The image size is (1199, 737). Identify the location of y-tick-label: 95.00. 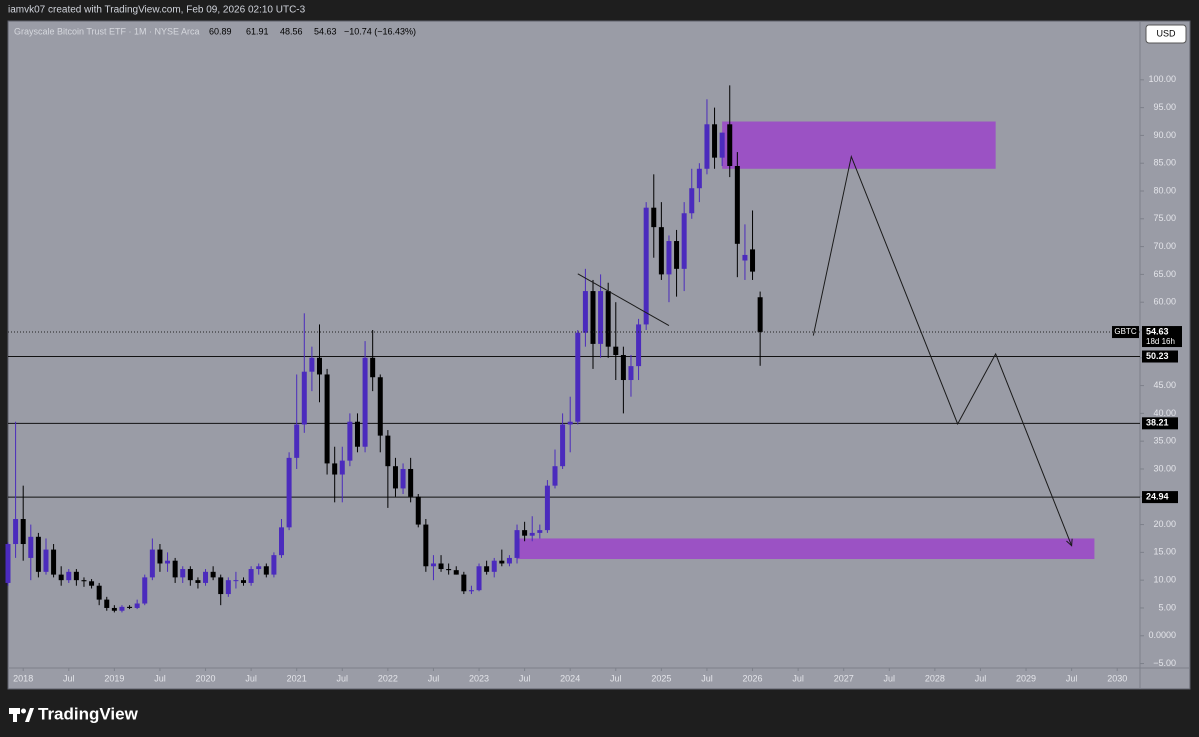
(1164, 107).